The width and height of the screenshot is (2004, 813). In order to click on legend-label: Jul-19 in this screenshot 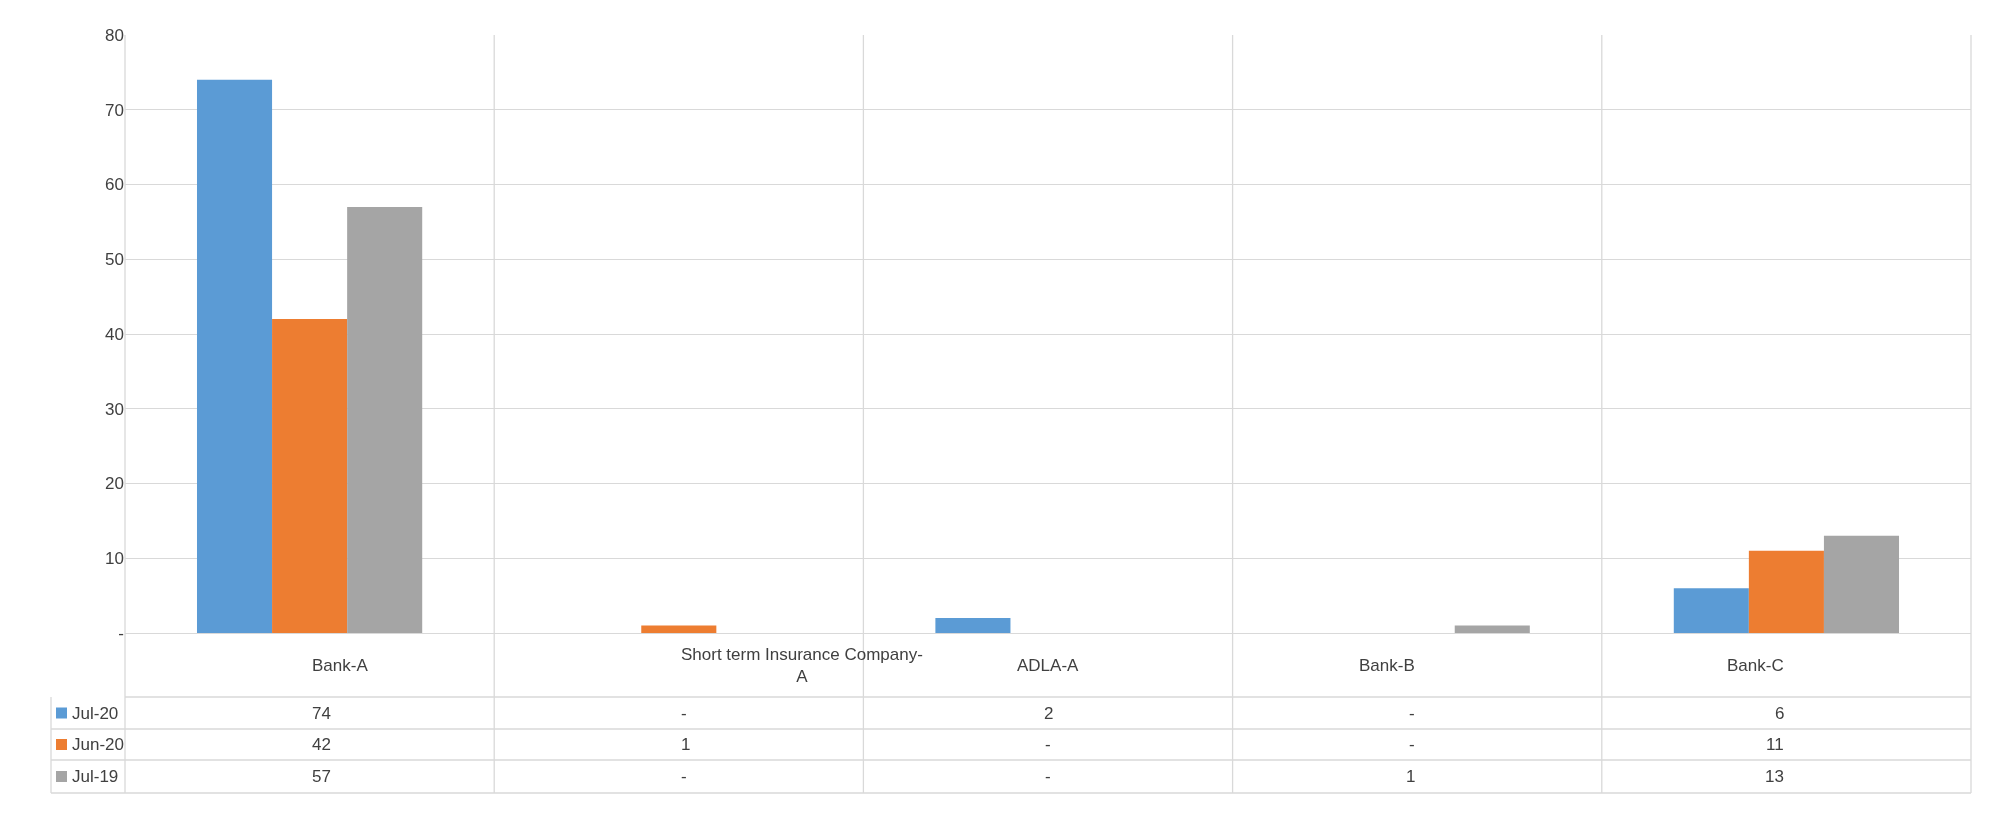, I will do `click(95, 776)`.